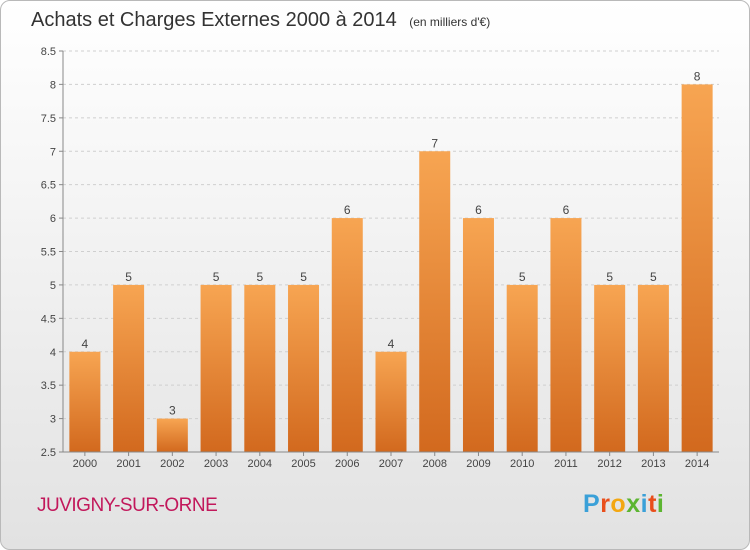 The width and height of the screenshot is (750, 550). Describe the element at coordinates (127, 505) in the screenshot. I see `commune-name: JUVIGNY-SUR-ORNE` at that location.